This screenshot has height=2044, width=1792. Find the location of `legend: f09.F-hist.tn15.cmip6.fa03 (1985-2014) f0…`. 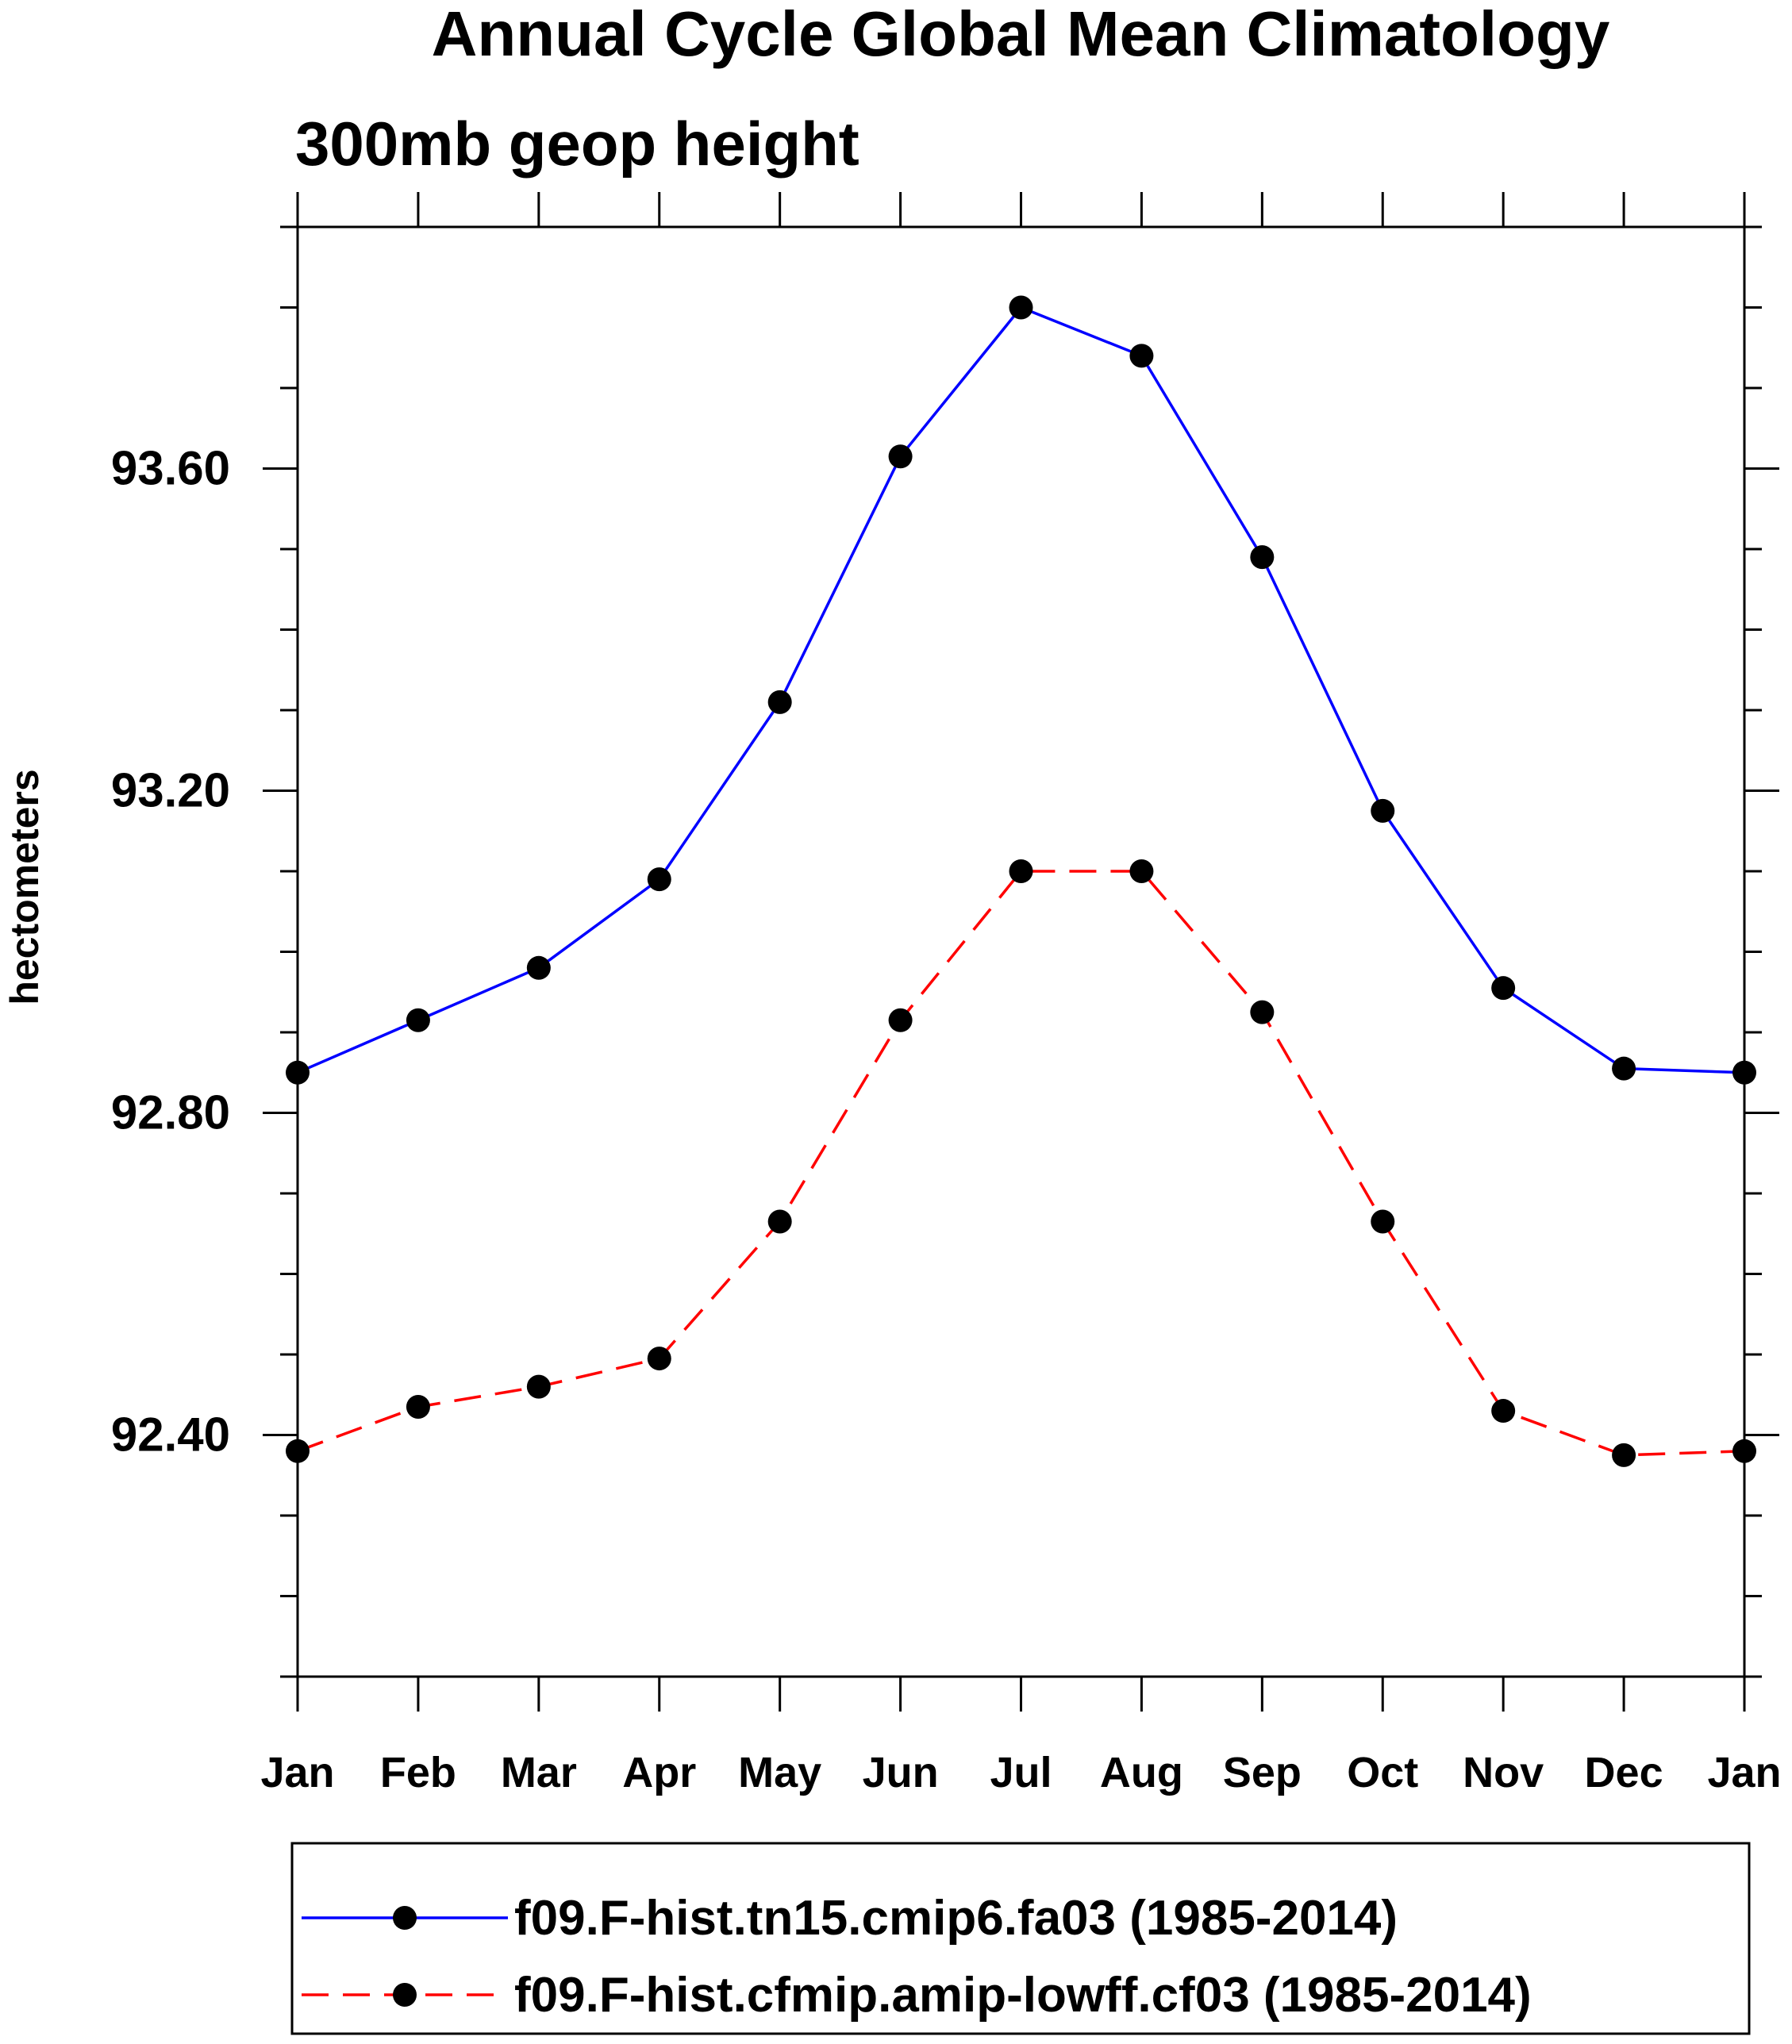

legend: f09.F-hist.tn15.cmip6.fa03 (1985-2014) f0… is located at coordinates (1020, 1938).